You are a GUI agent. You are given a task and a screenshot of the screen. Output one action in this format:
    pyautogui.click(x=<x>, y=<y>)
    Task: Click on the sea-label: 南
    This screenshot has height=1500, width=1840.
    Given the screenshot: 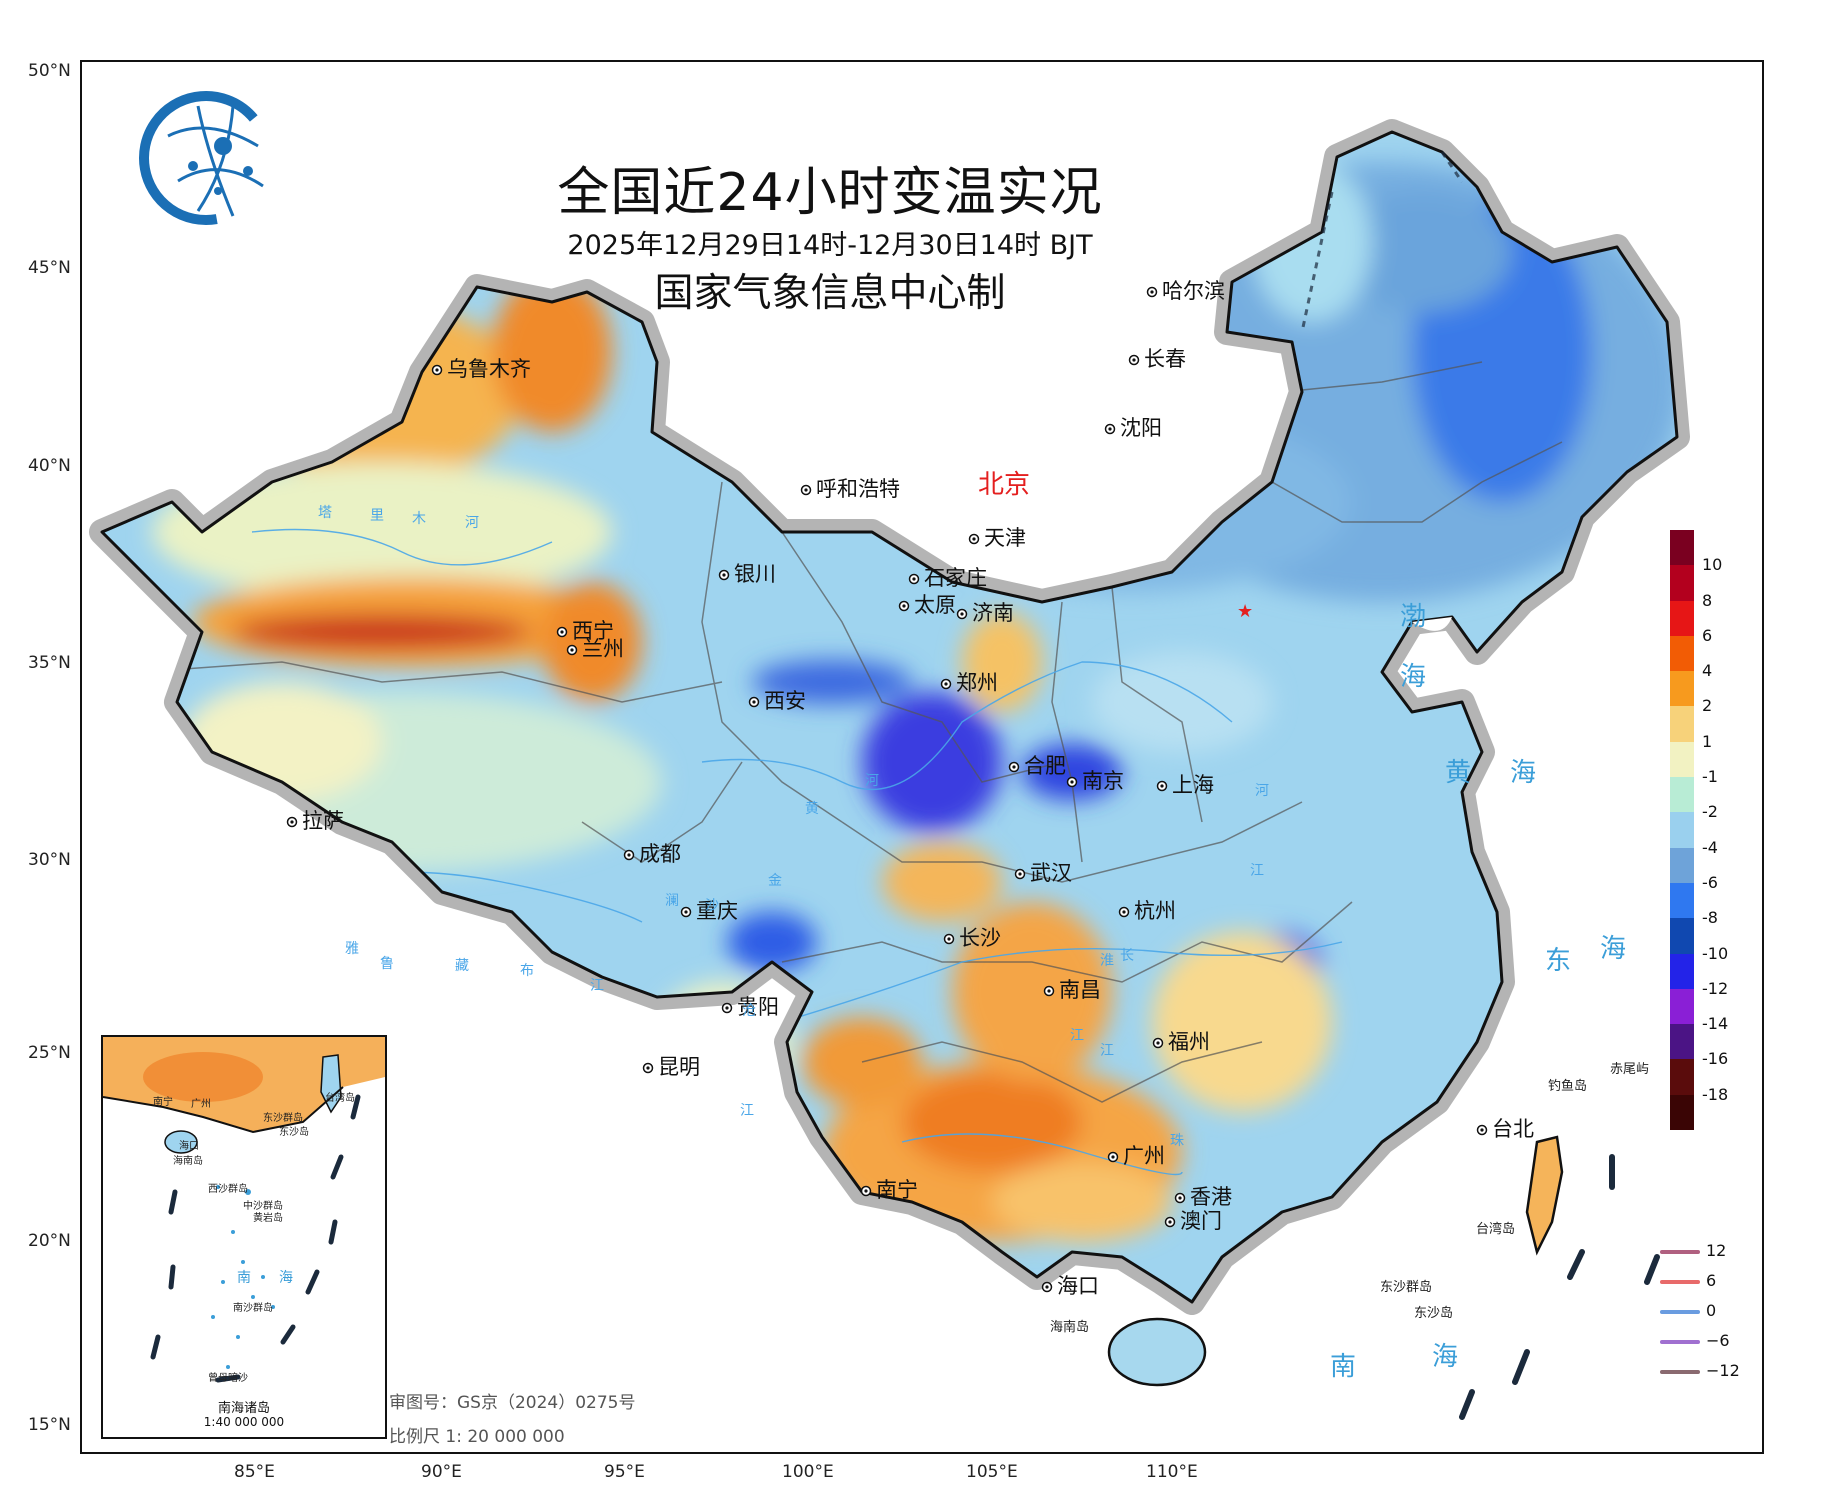 What is the action you would take?
    pyautogui.click(x=1343, y=1367)
    